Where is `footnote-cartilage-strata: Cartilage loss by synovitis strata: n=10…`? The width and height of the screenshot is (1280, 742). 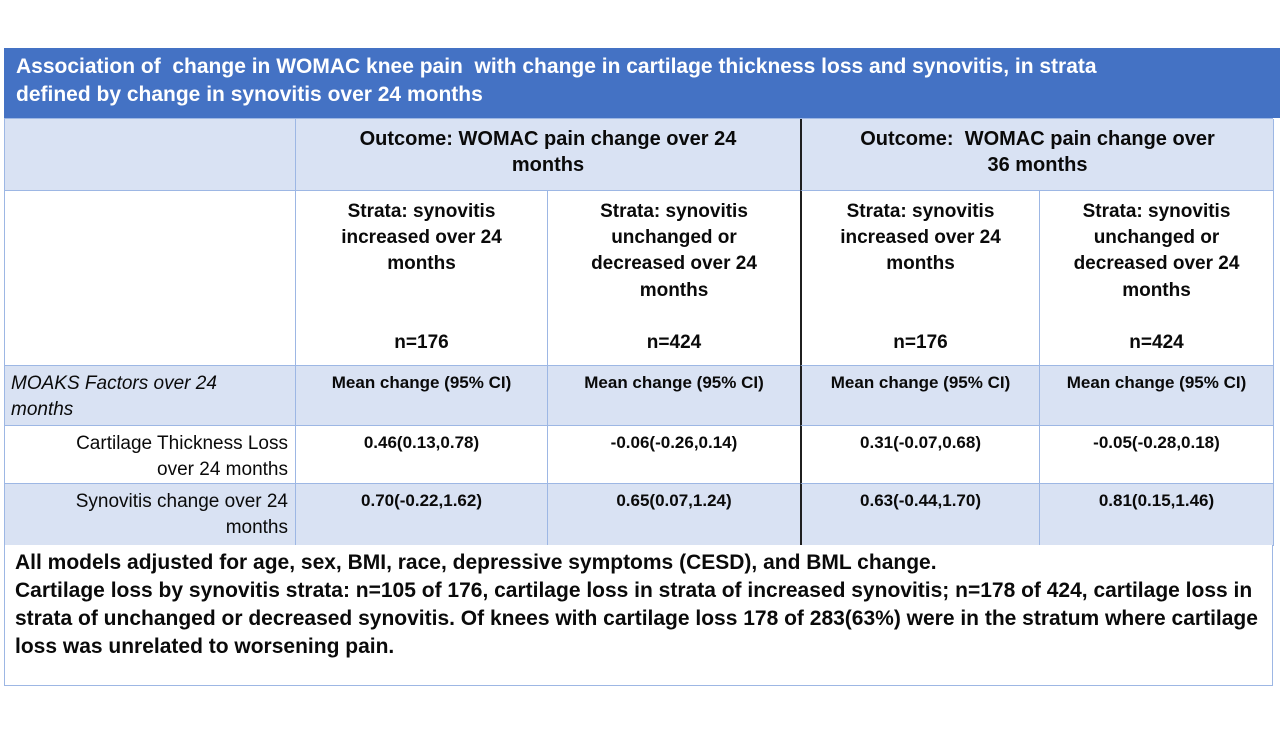 footnote-cartilage-strata: Cartilage loss by synovitis strata: n=10… is located at coordinates (636, 618).